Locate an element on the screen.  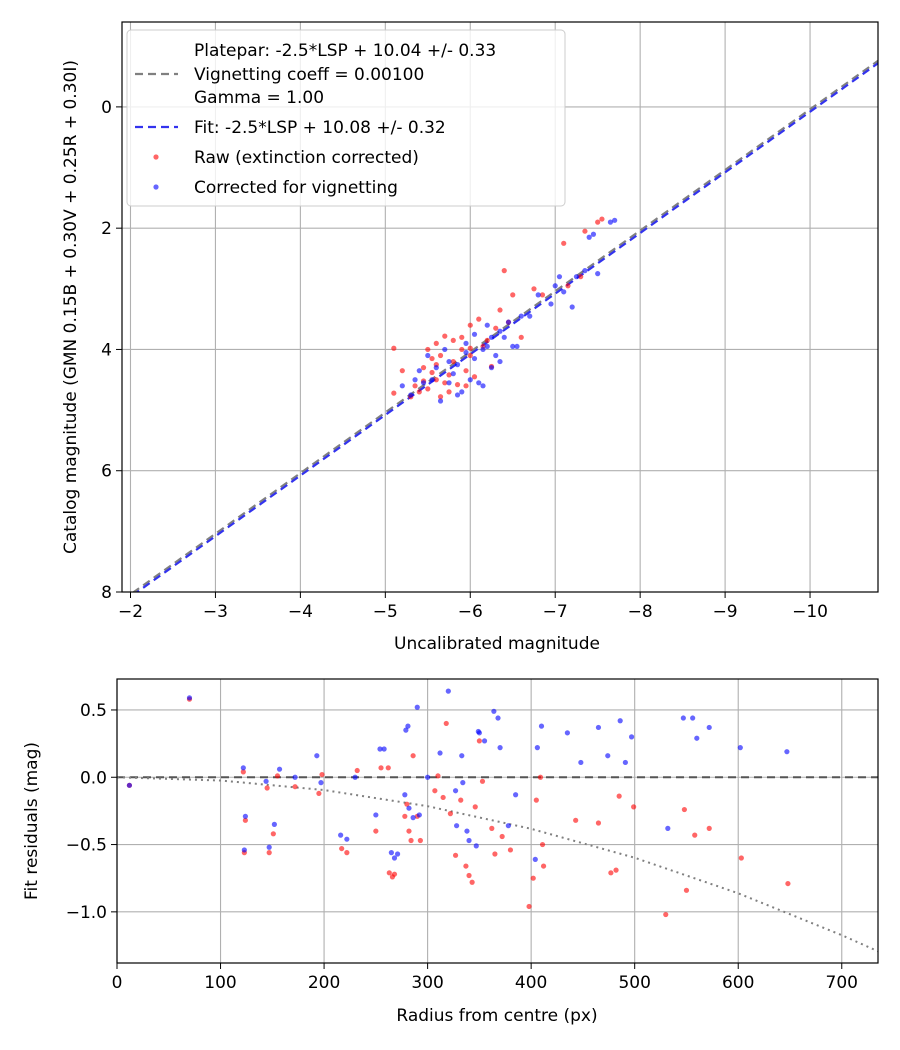
legend-fit-label: Fit: -2.5*LSP + 10.08 +/- 0.32 is located at coordinates (320, 128).